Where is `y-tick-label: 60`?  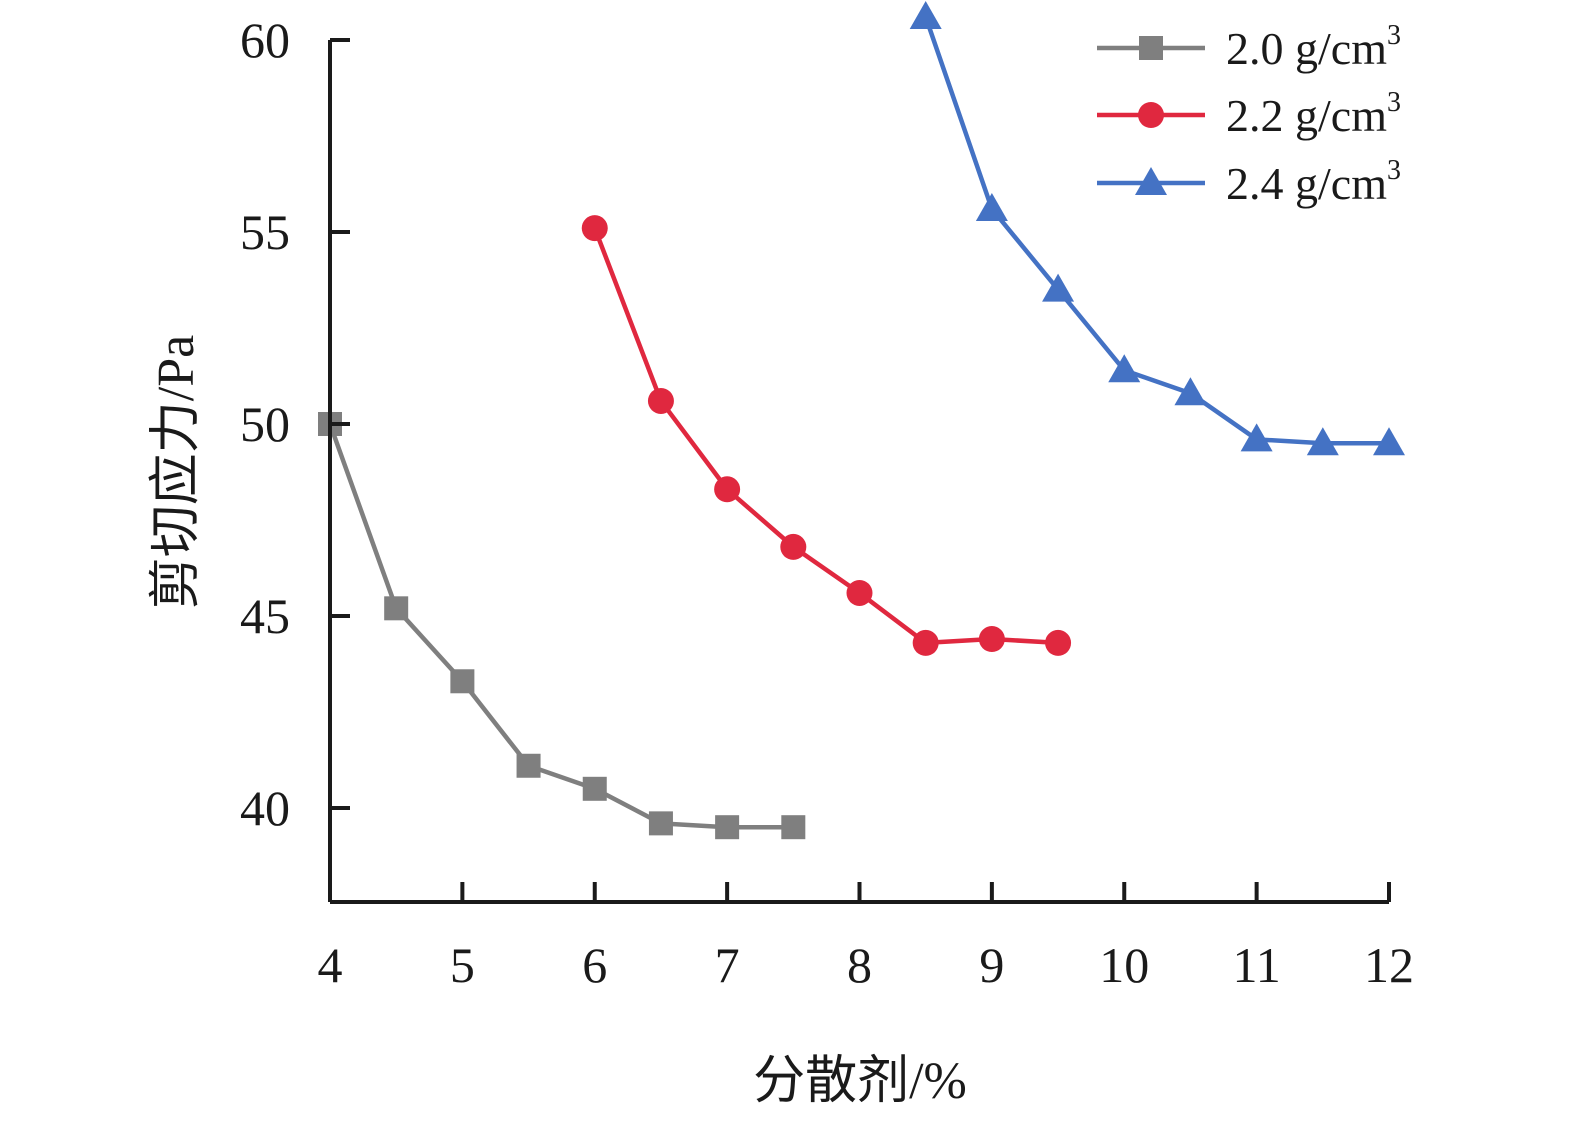 y-tick-label: 60 is located at coordinates (265, 40).